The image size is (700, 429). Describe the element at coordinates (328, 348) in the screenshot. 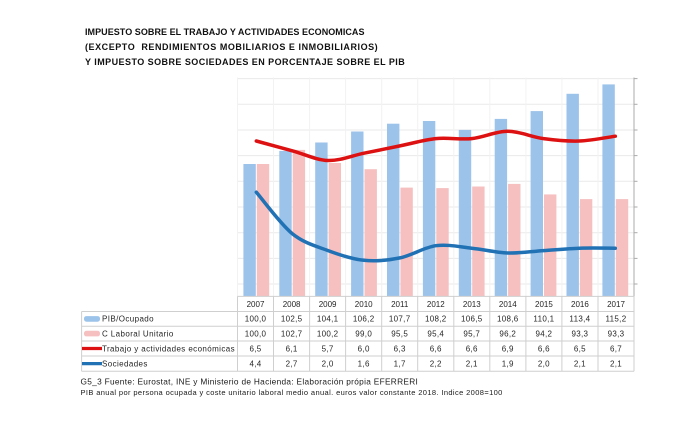

I see `svg-text: 5,7` at that location.